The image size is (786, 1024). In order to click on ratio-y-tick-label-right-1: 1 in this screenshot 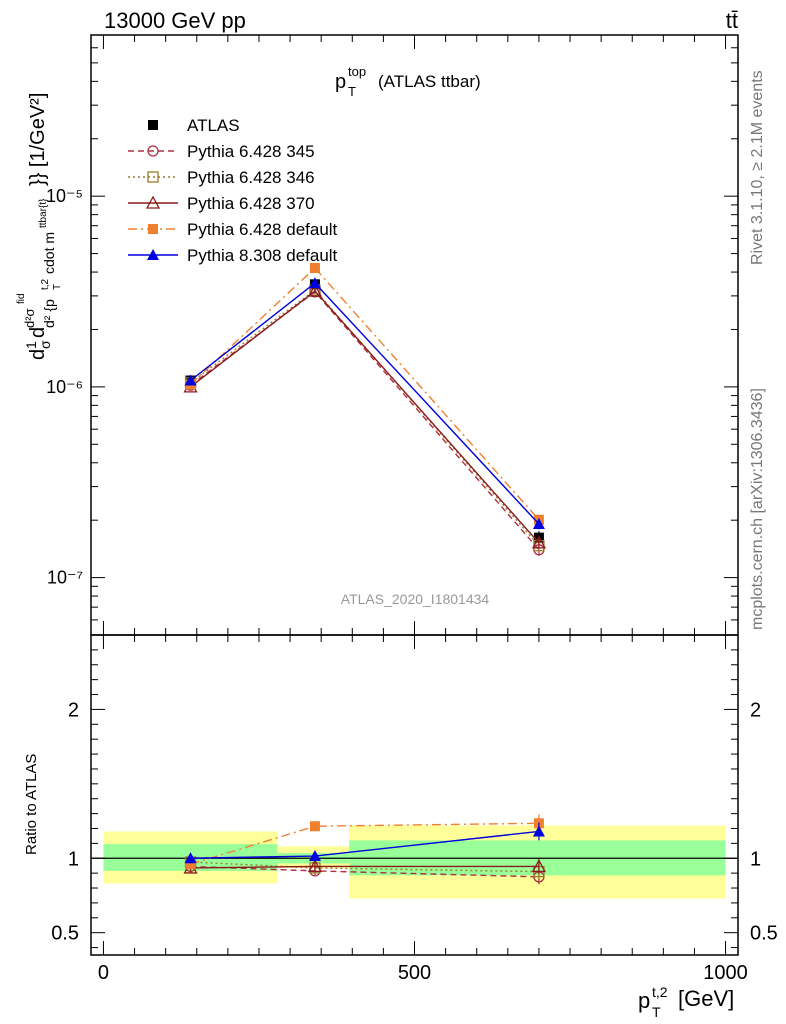, I will do `click(755, 859)`.